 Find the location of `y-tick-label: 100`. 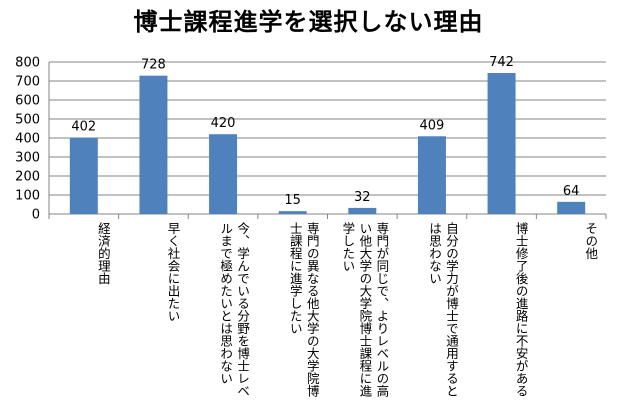

y-tick-label: 100 is located at coordinates (27, 196).